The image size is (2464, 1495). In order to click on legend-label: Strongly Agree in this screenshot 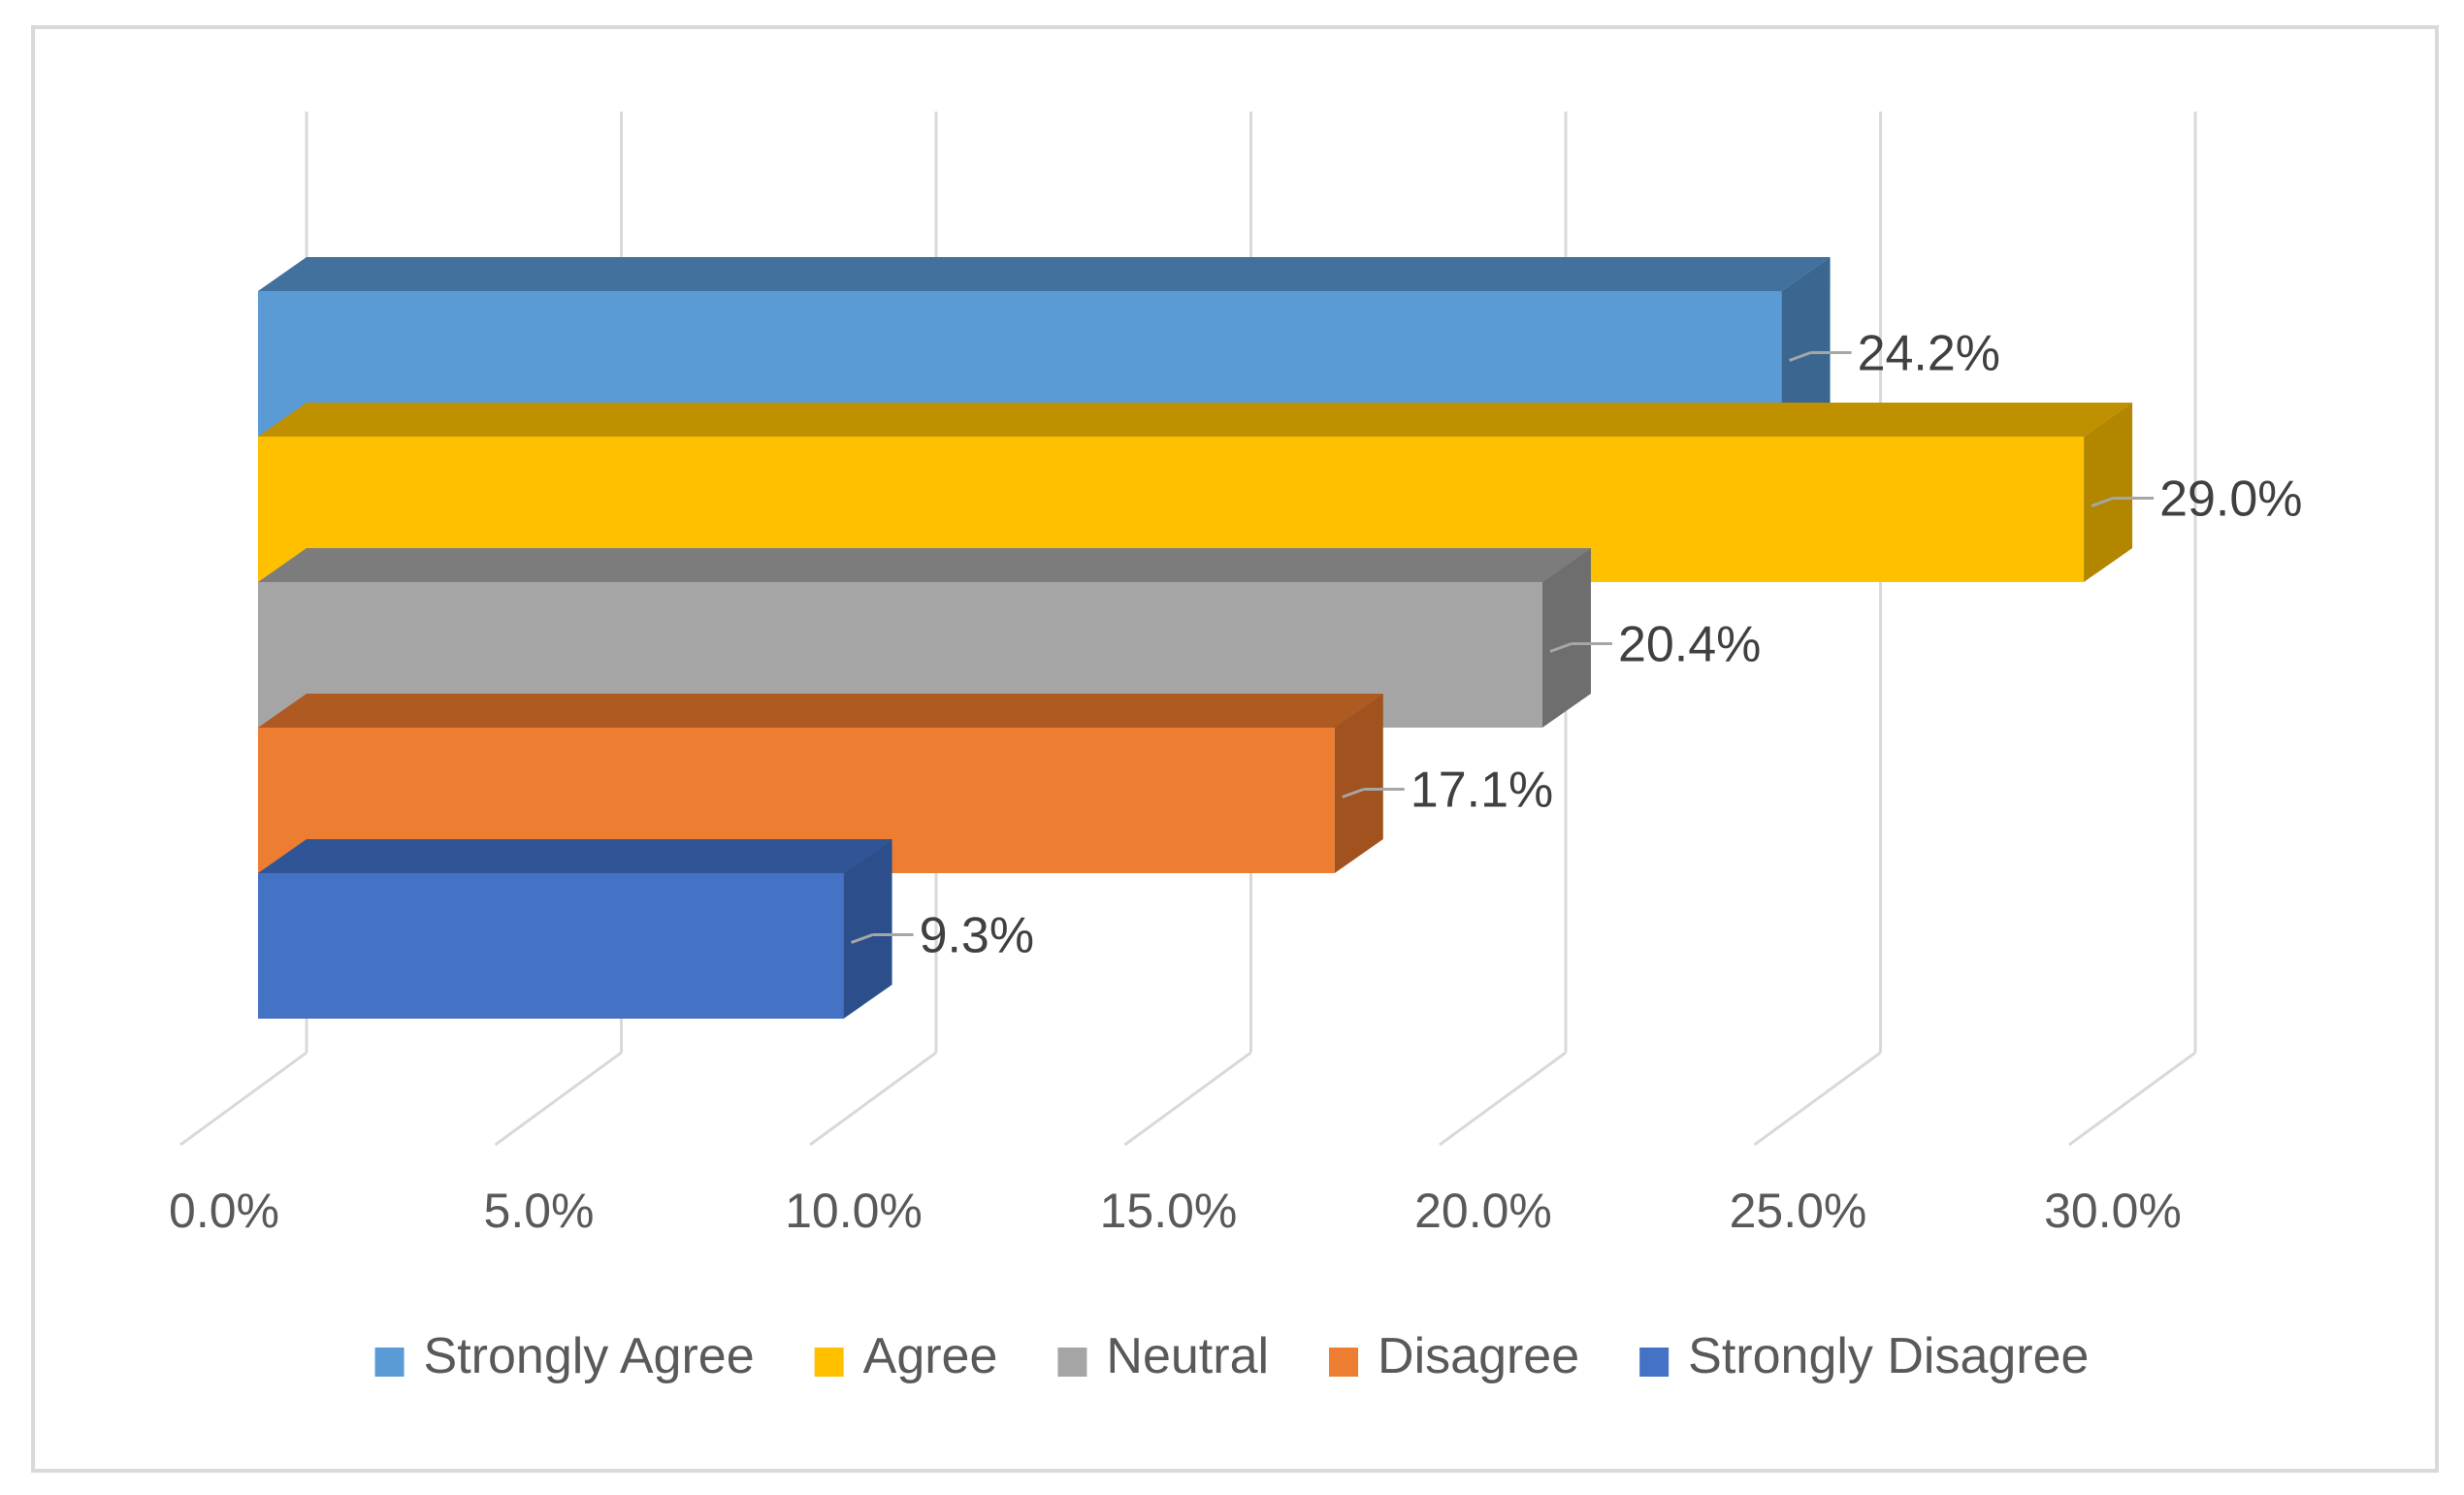, I will do `click(589, 1356)`.